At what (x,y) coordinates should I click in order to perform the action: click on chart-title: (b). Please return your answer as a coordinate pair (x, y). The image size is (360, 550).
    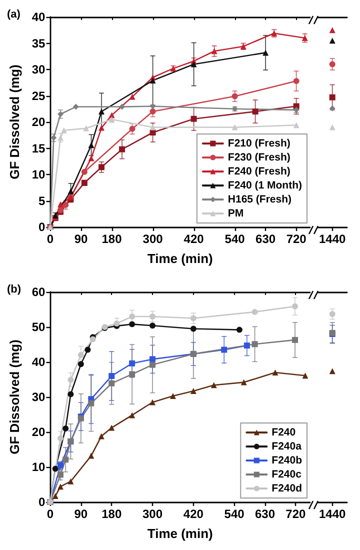
    Looking at the image, I should click on (14, 290).